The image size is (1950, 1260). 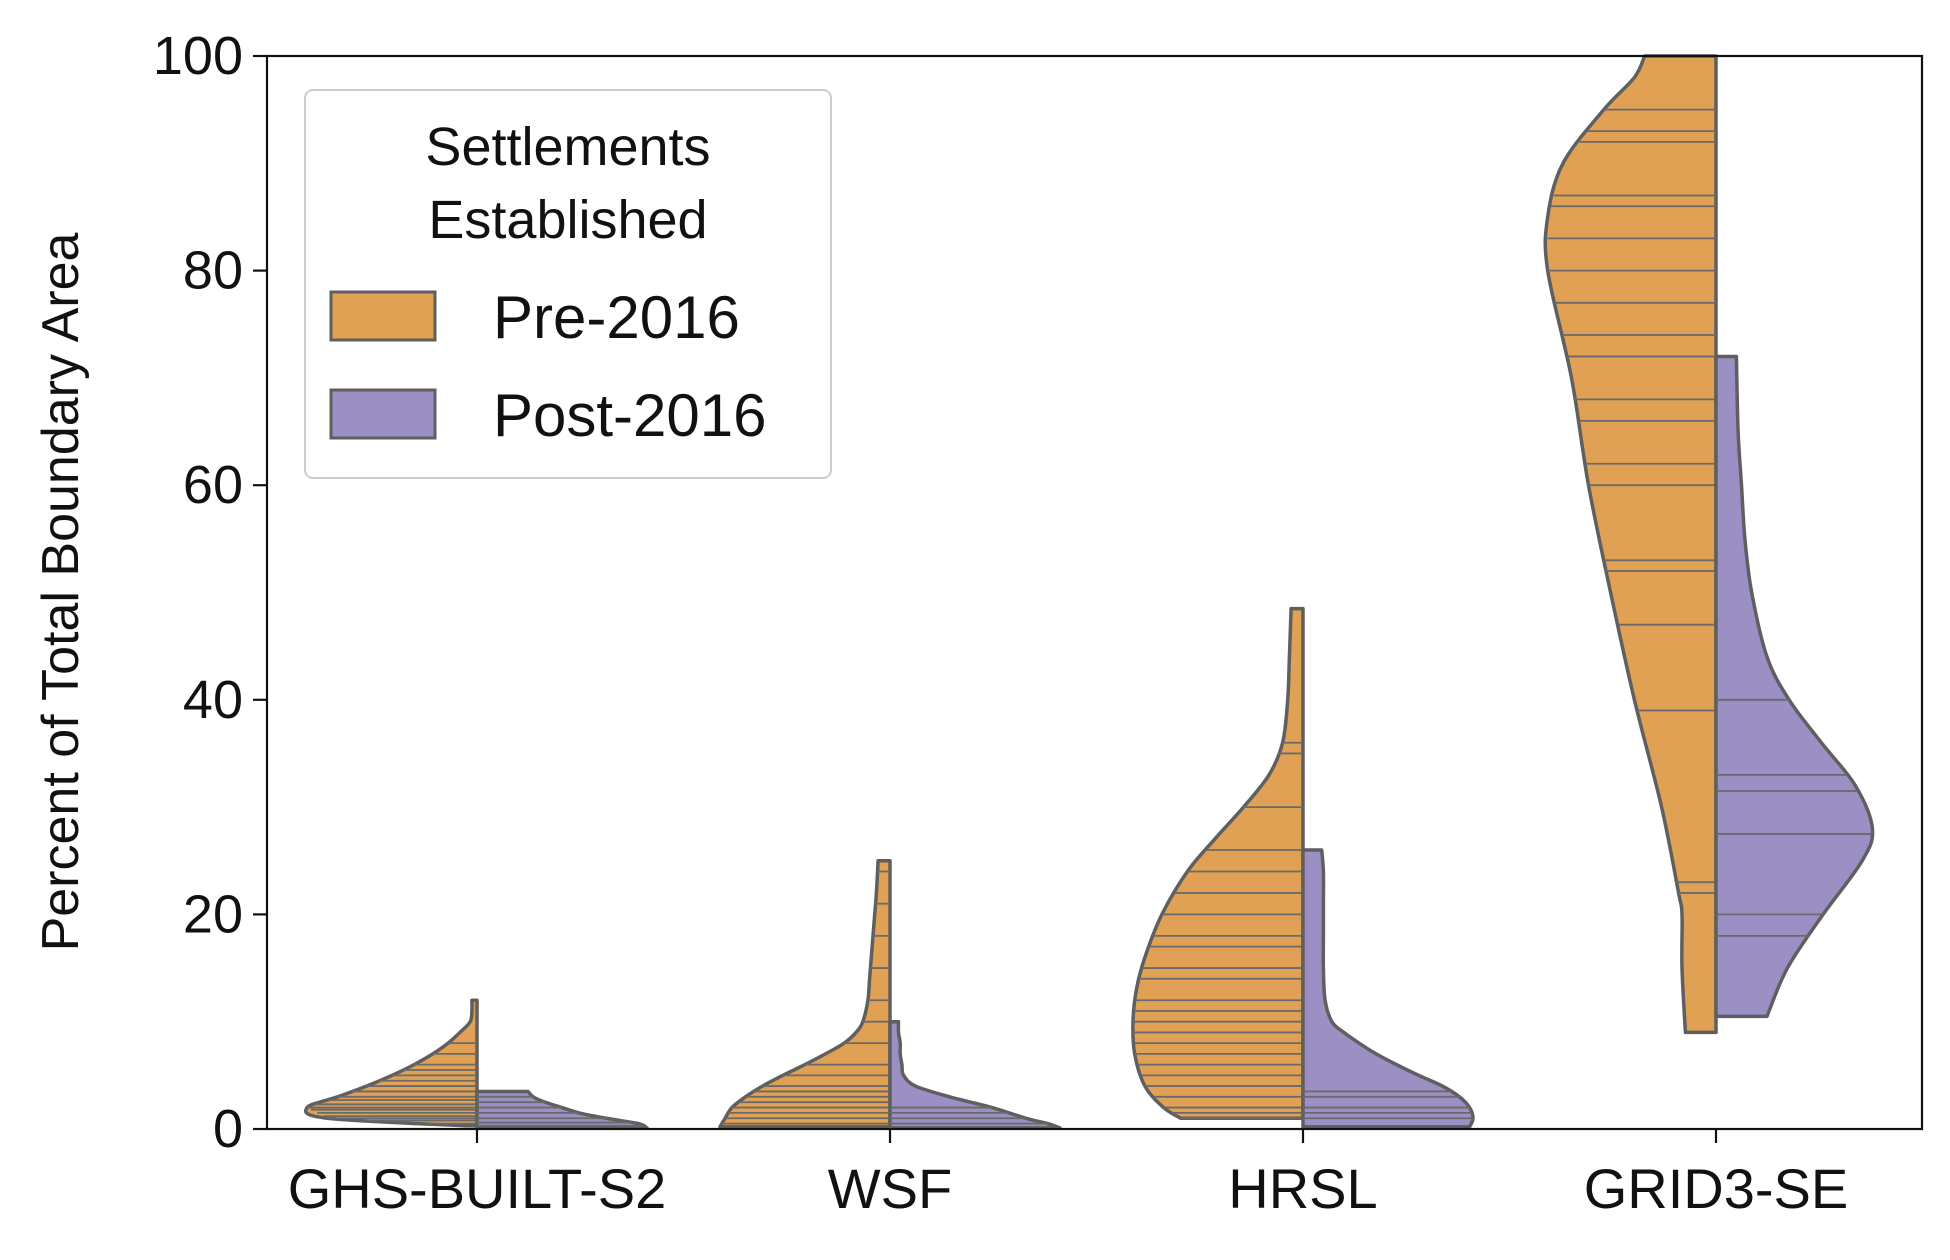 I want to click on violin-post-2016-wsf, so click(x=975, y=1074).